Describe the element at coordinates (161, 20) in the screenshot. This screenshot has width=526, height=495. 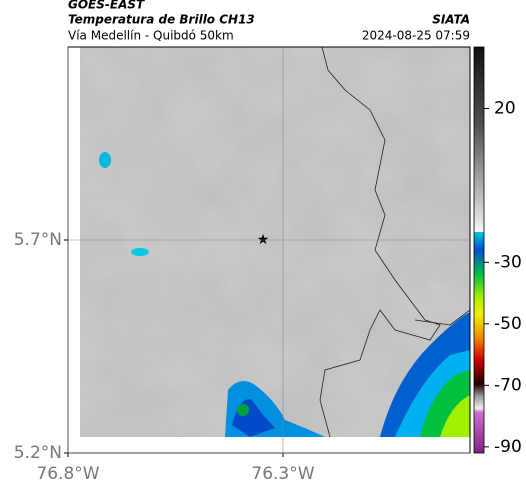
I see `subtitle: Temperatura de Brillo CH13` at that location.